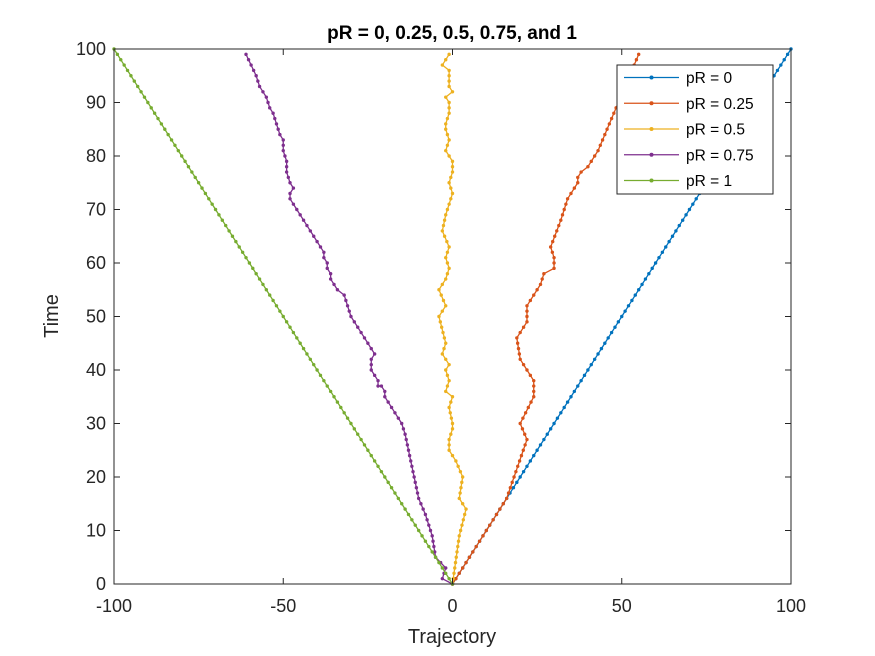  What do you see at coordinates (651, 129) in the screenshot?
I see `legend-swatch-marker` at bounding box center [651, 129].